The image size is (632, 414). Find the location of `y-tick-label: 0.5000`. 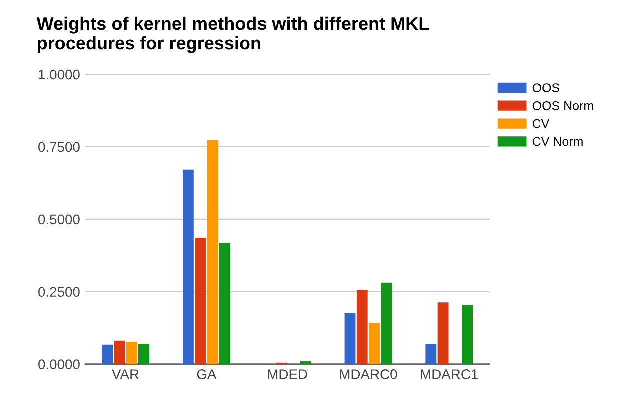

y-tick-label: 0.5000 is located at coordinates (59, 219).